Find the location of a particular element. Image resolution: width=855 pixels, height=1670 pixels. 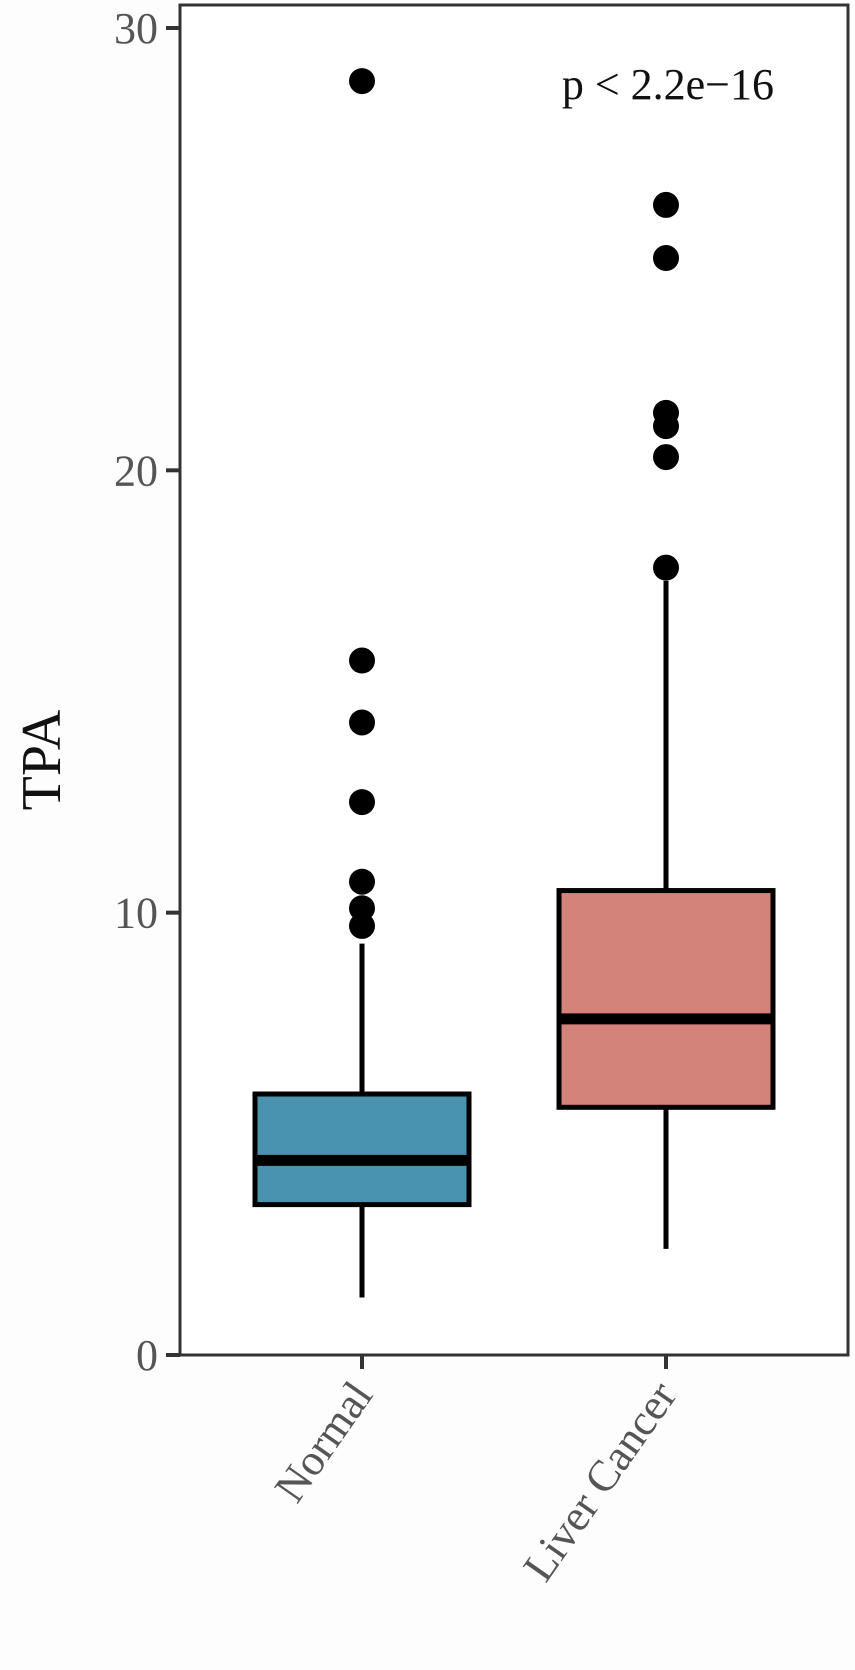

y-tick-label: 20 is located at coordinates (136, 470).